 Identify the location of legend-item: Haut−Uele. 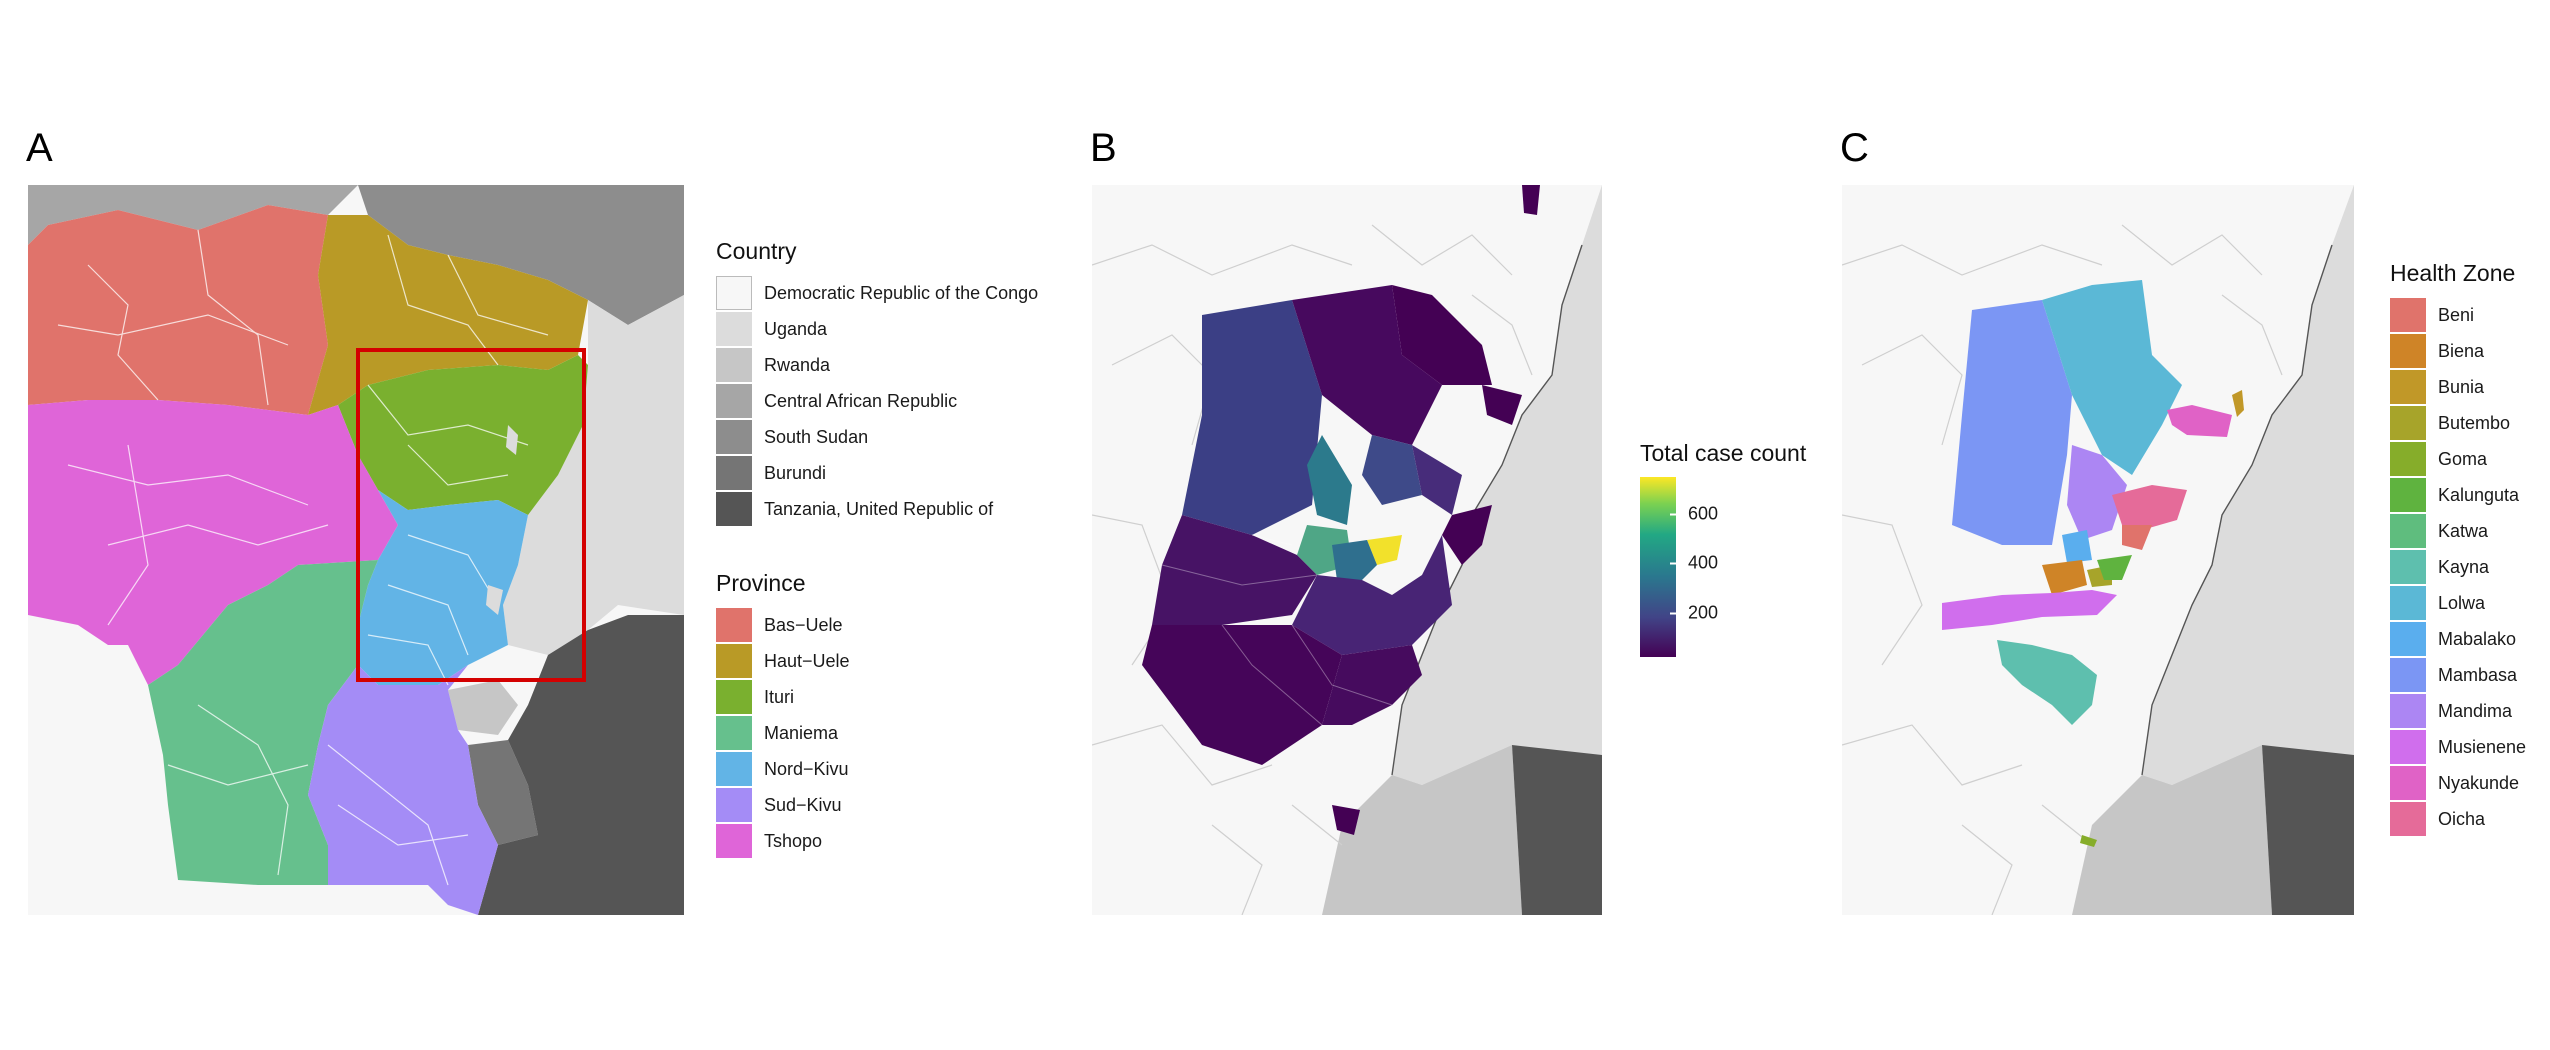
(783, 661).